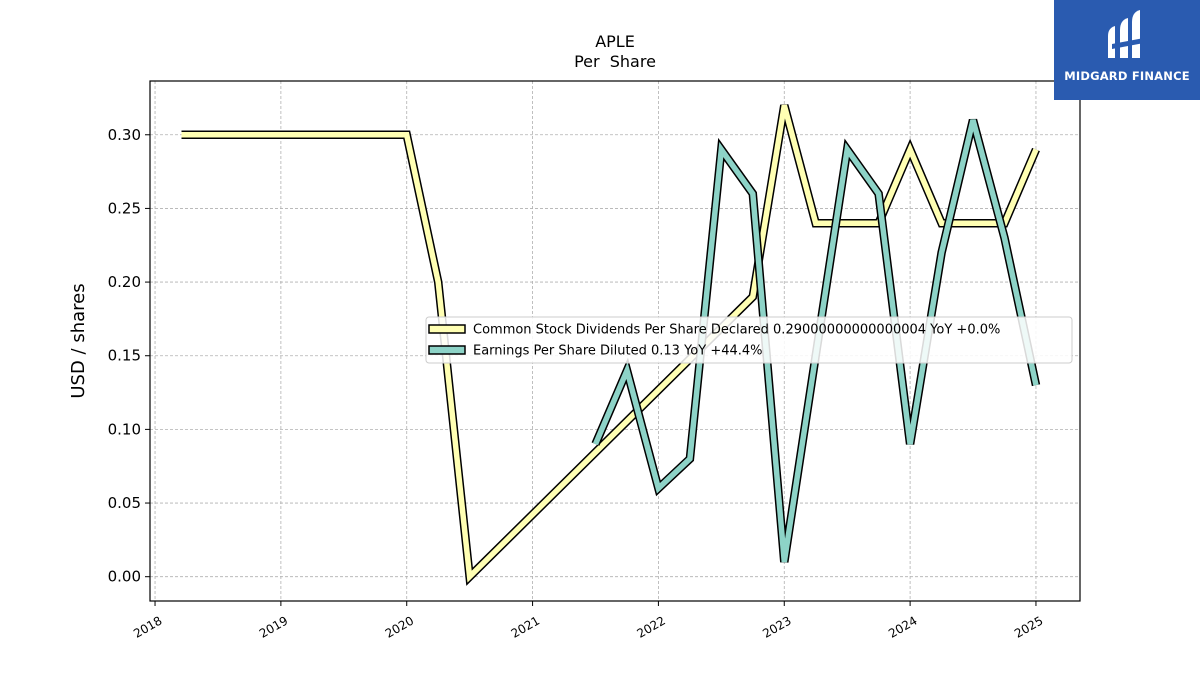 This screenshot has height=675, width=1200. What do you see at coordinates (776, 626) in the screenshot?
I see `x-tick-label: 2023` at bounding box center [776, 626].